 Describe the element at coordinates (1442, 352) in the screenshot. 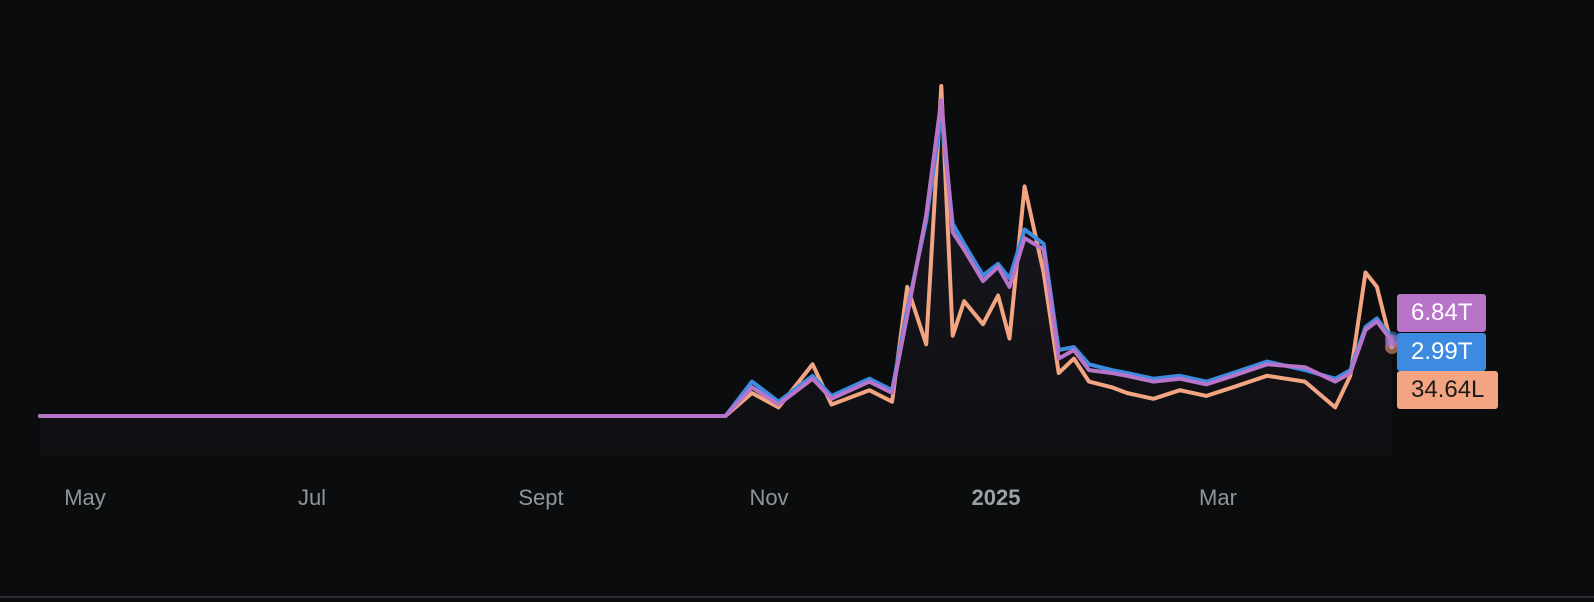

I see `series-end-value-badge: 2.99T` at that location.